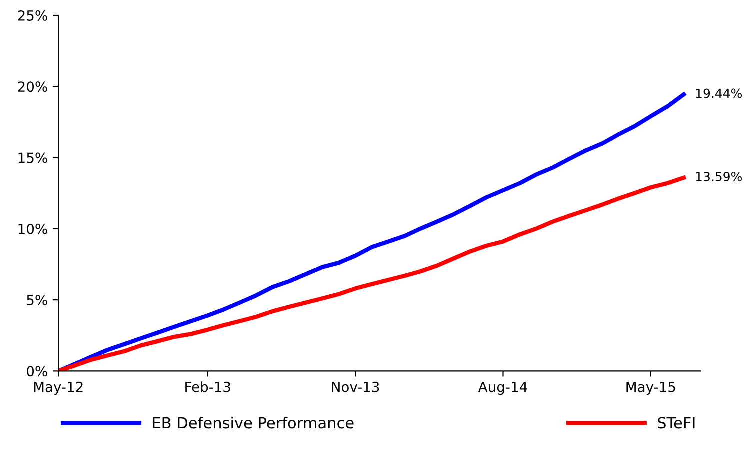 Image resolution: width=751 pixels, height=456 pixels. Describe the element at coordinates (719, 93) in the screenshot. I see `annotation: 19.44%` at that location.